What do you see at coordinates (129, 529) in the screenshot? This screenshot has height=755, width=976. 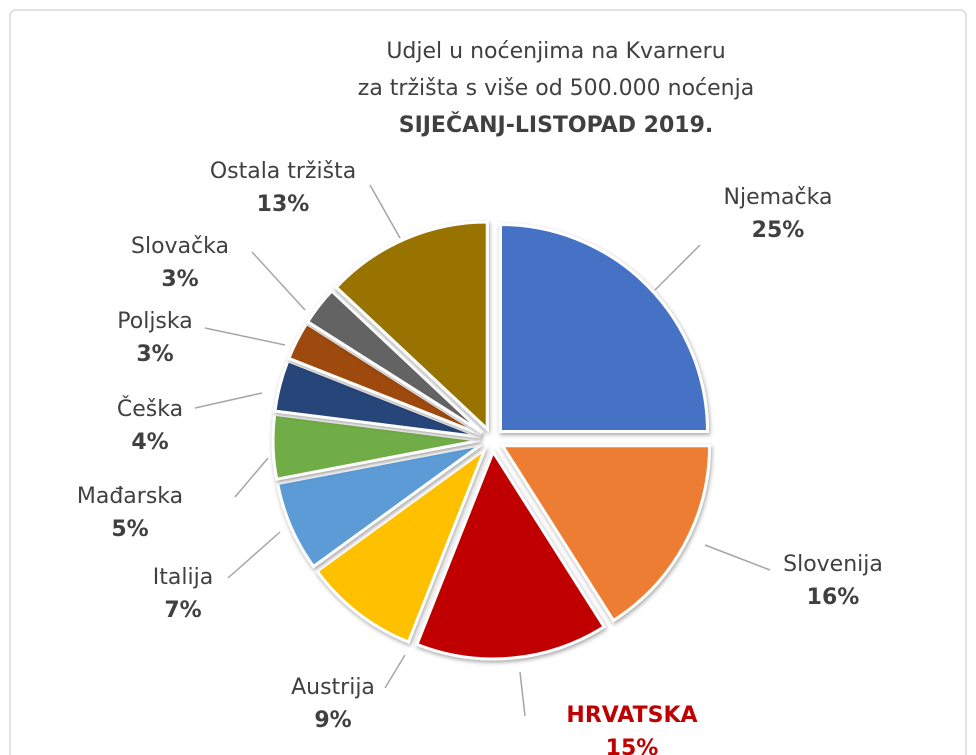 I see `value-label: 5%` at bounding box center [129, 529].